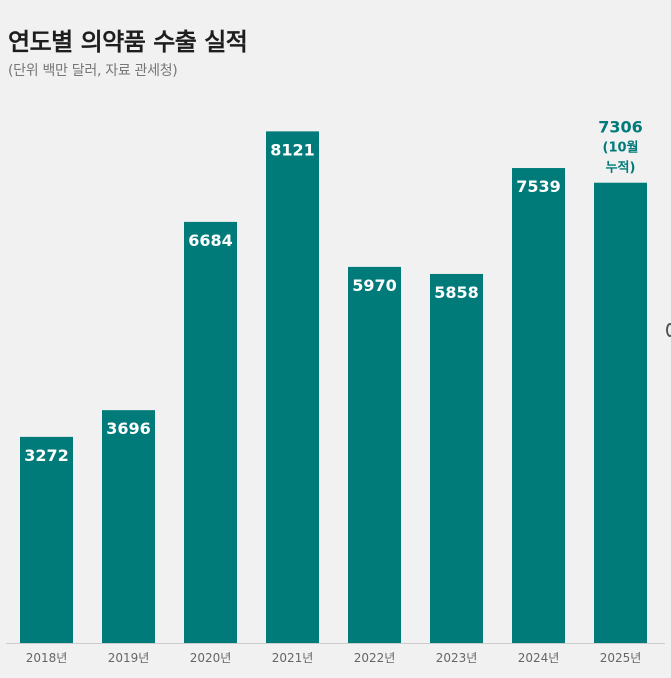  I want to click on data-label-6: 7539, so click(538, 186).